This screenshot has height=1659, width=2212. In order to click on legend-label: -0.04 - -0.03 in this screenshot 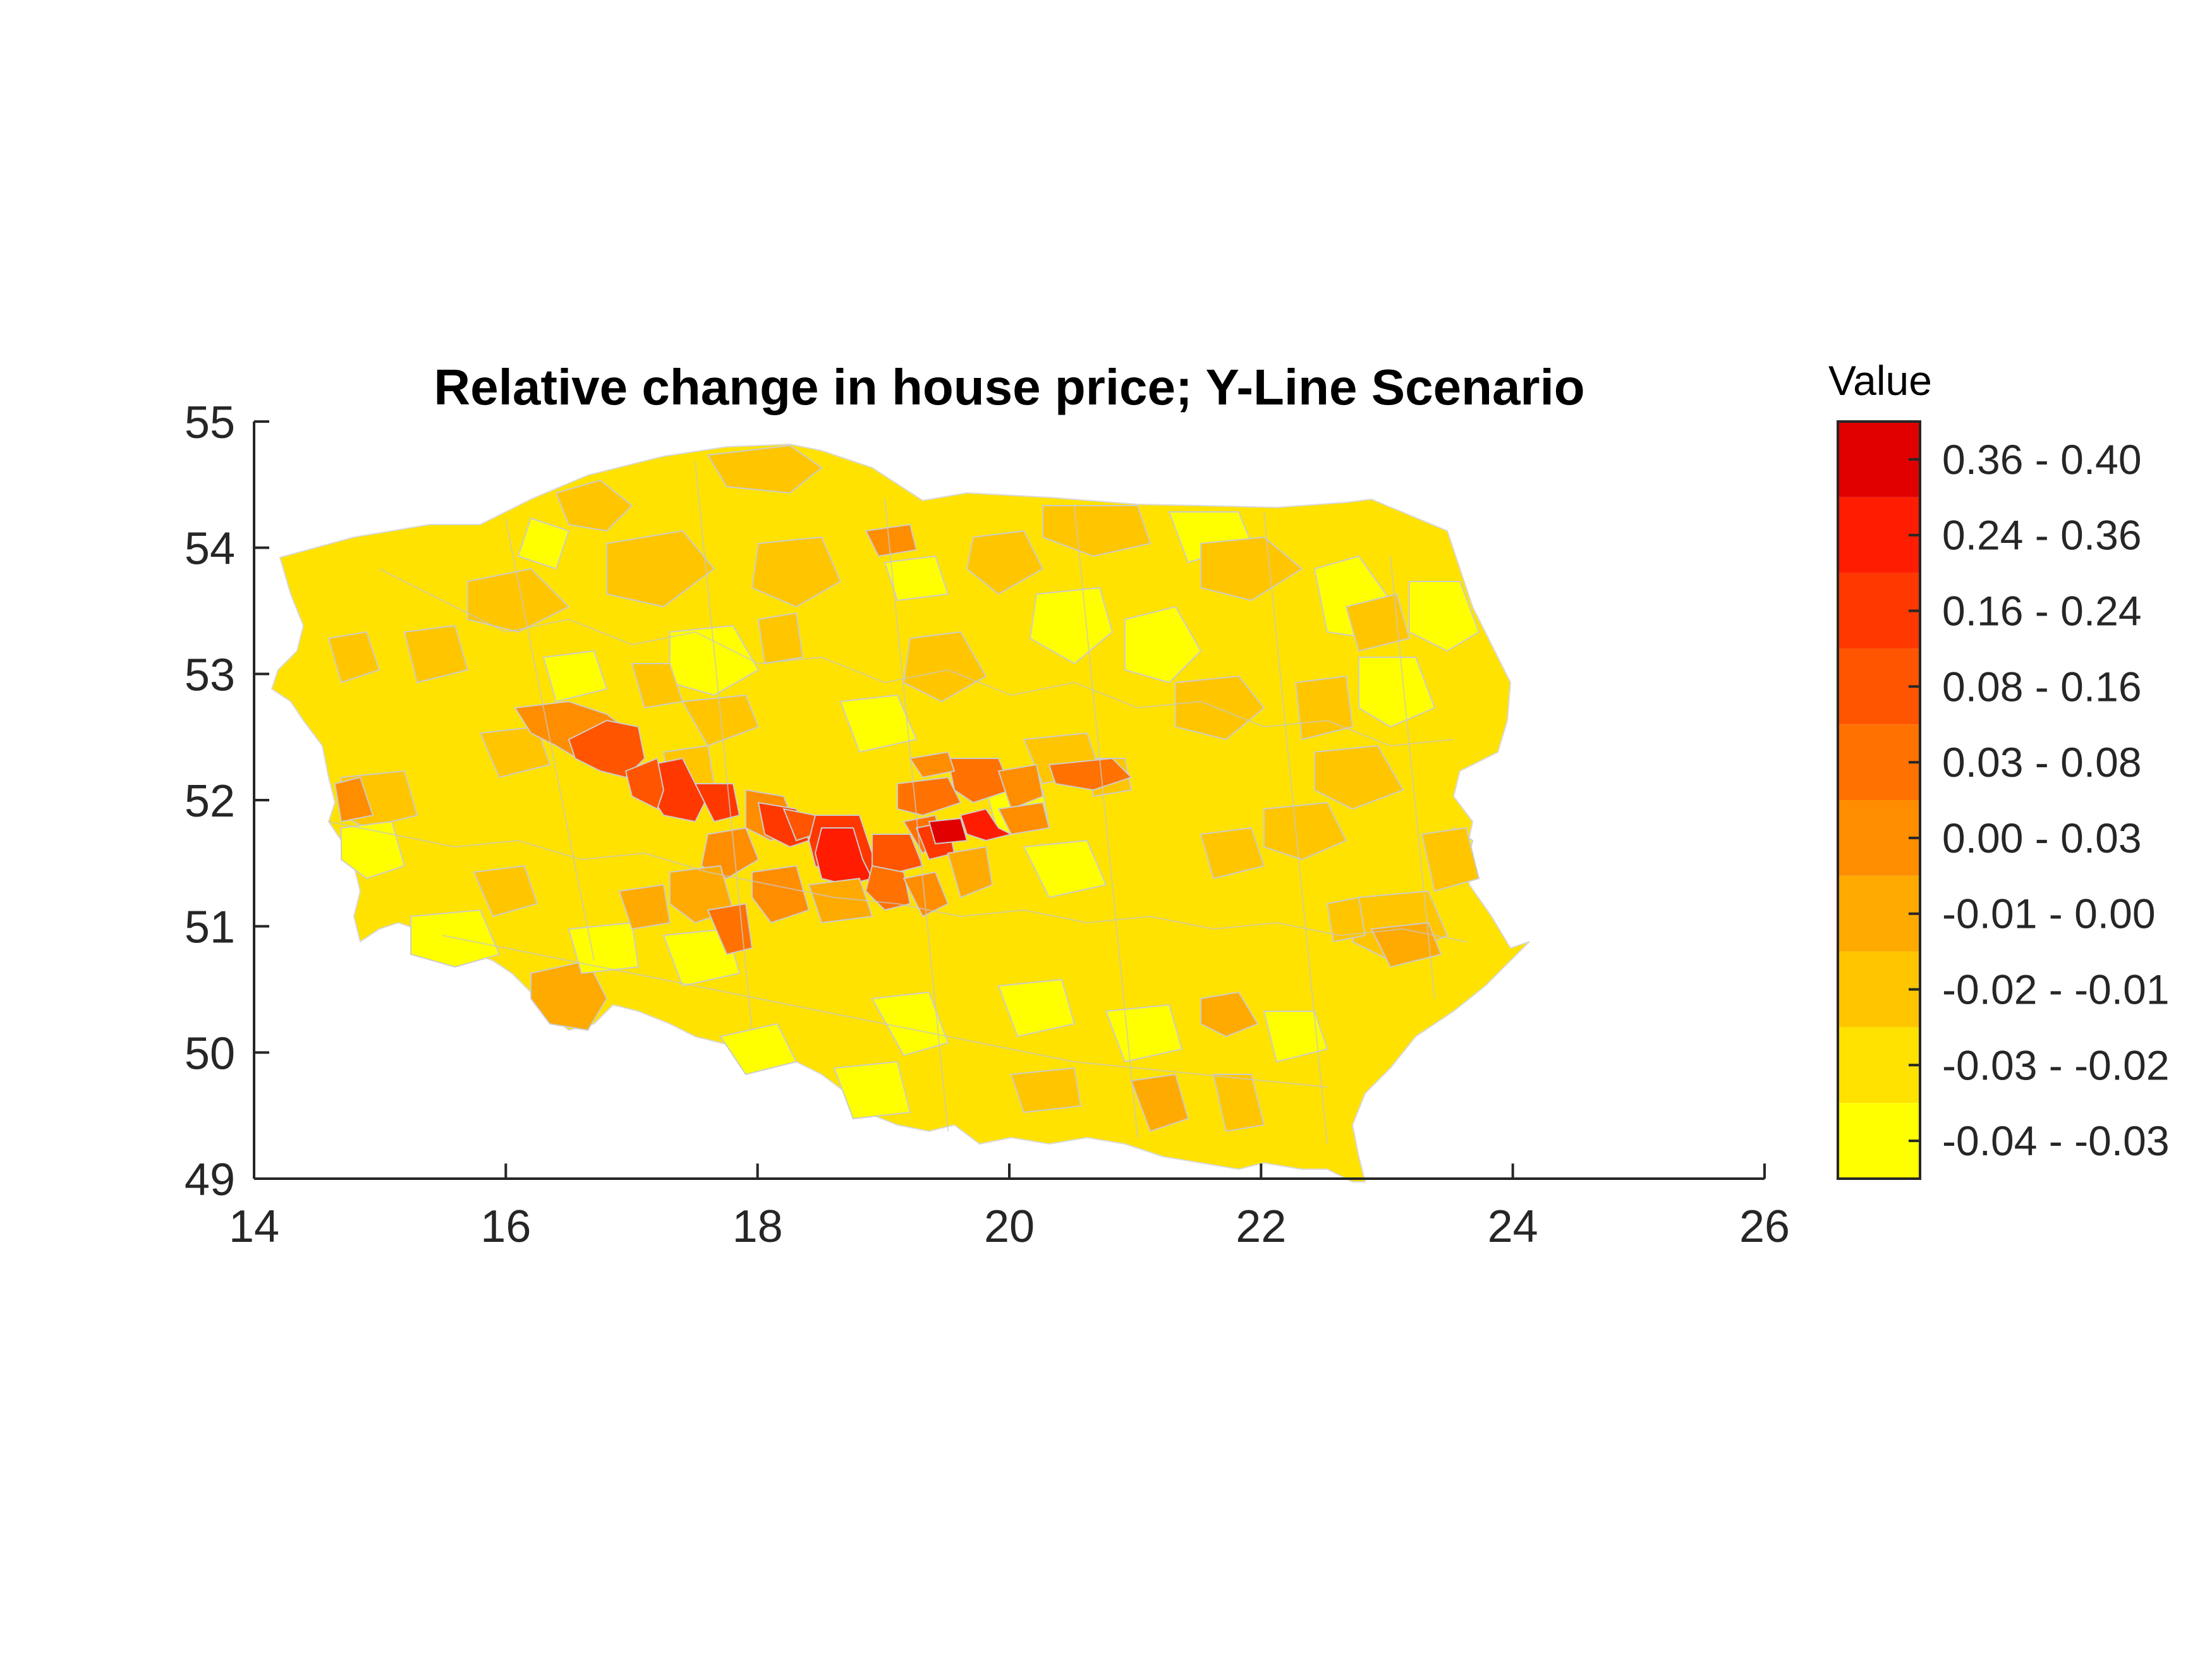, I will do `click(2056, 1140)`.